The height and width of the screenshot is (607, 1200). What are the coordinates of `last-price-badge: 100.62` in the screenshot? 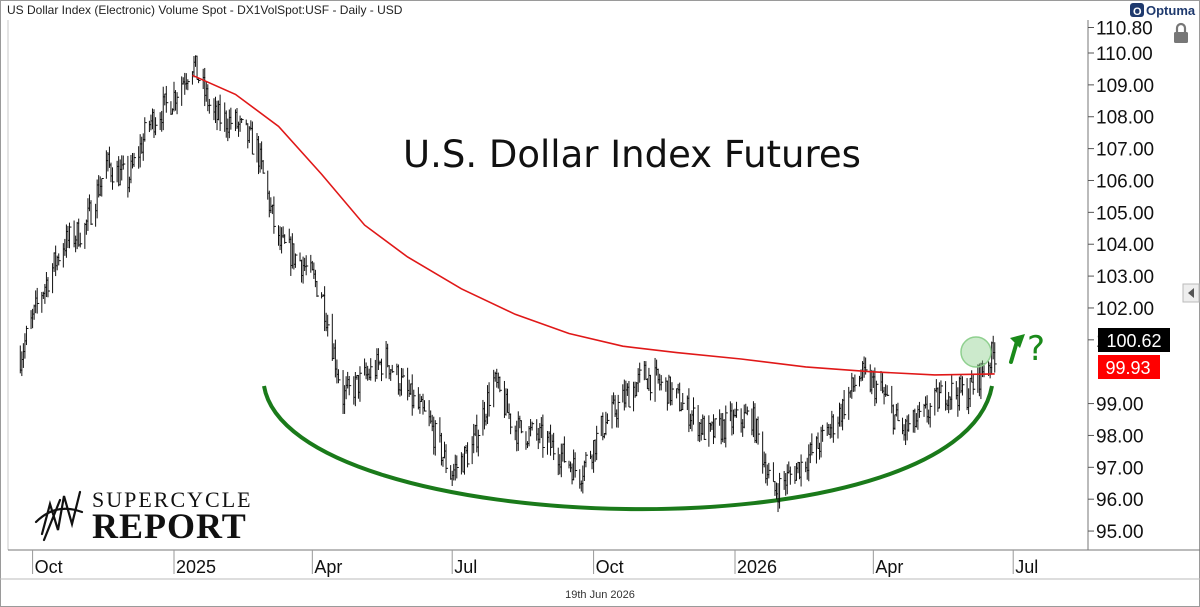 It's located at (1134, 340).